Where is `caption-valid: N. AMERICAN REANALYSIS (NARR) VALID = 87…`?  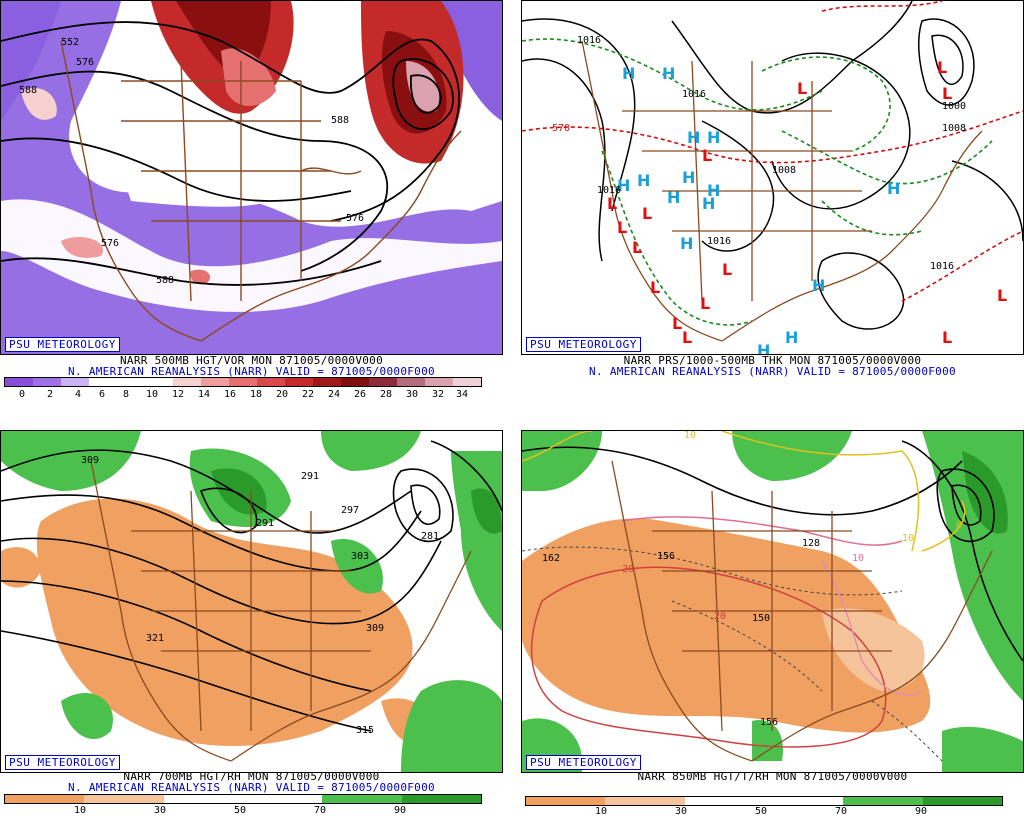 caption-valid: N. AMERICAN REANALYSIS (NARR) VALID = 87… is located at coordinates (772, 371).